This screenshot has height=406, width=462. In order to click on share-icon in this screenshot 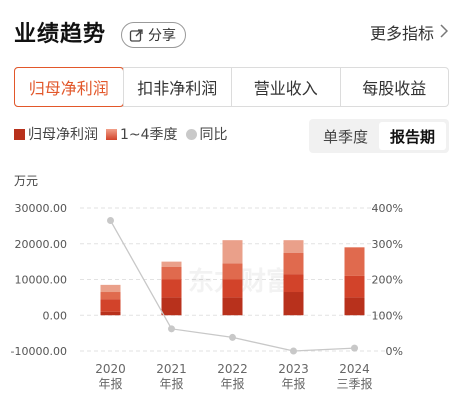, I will do `click(136, 35)`.